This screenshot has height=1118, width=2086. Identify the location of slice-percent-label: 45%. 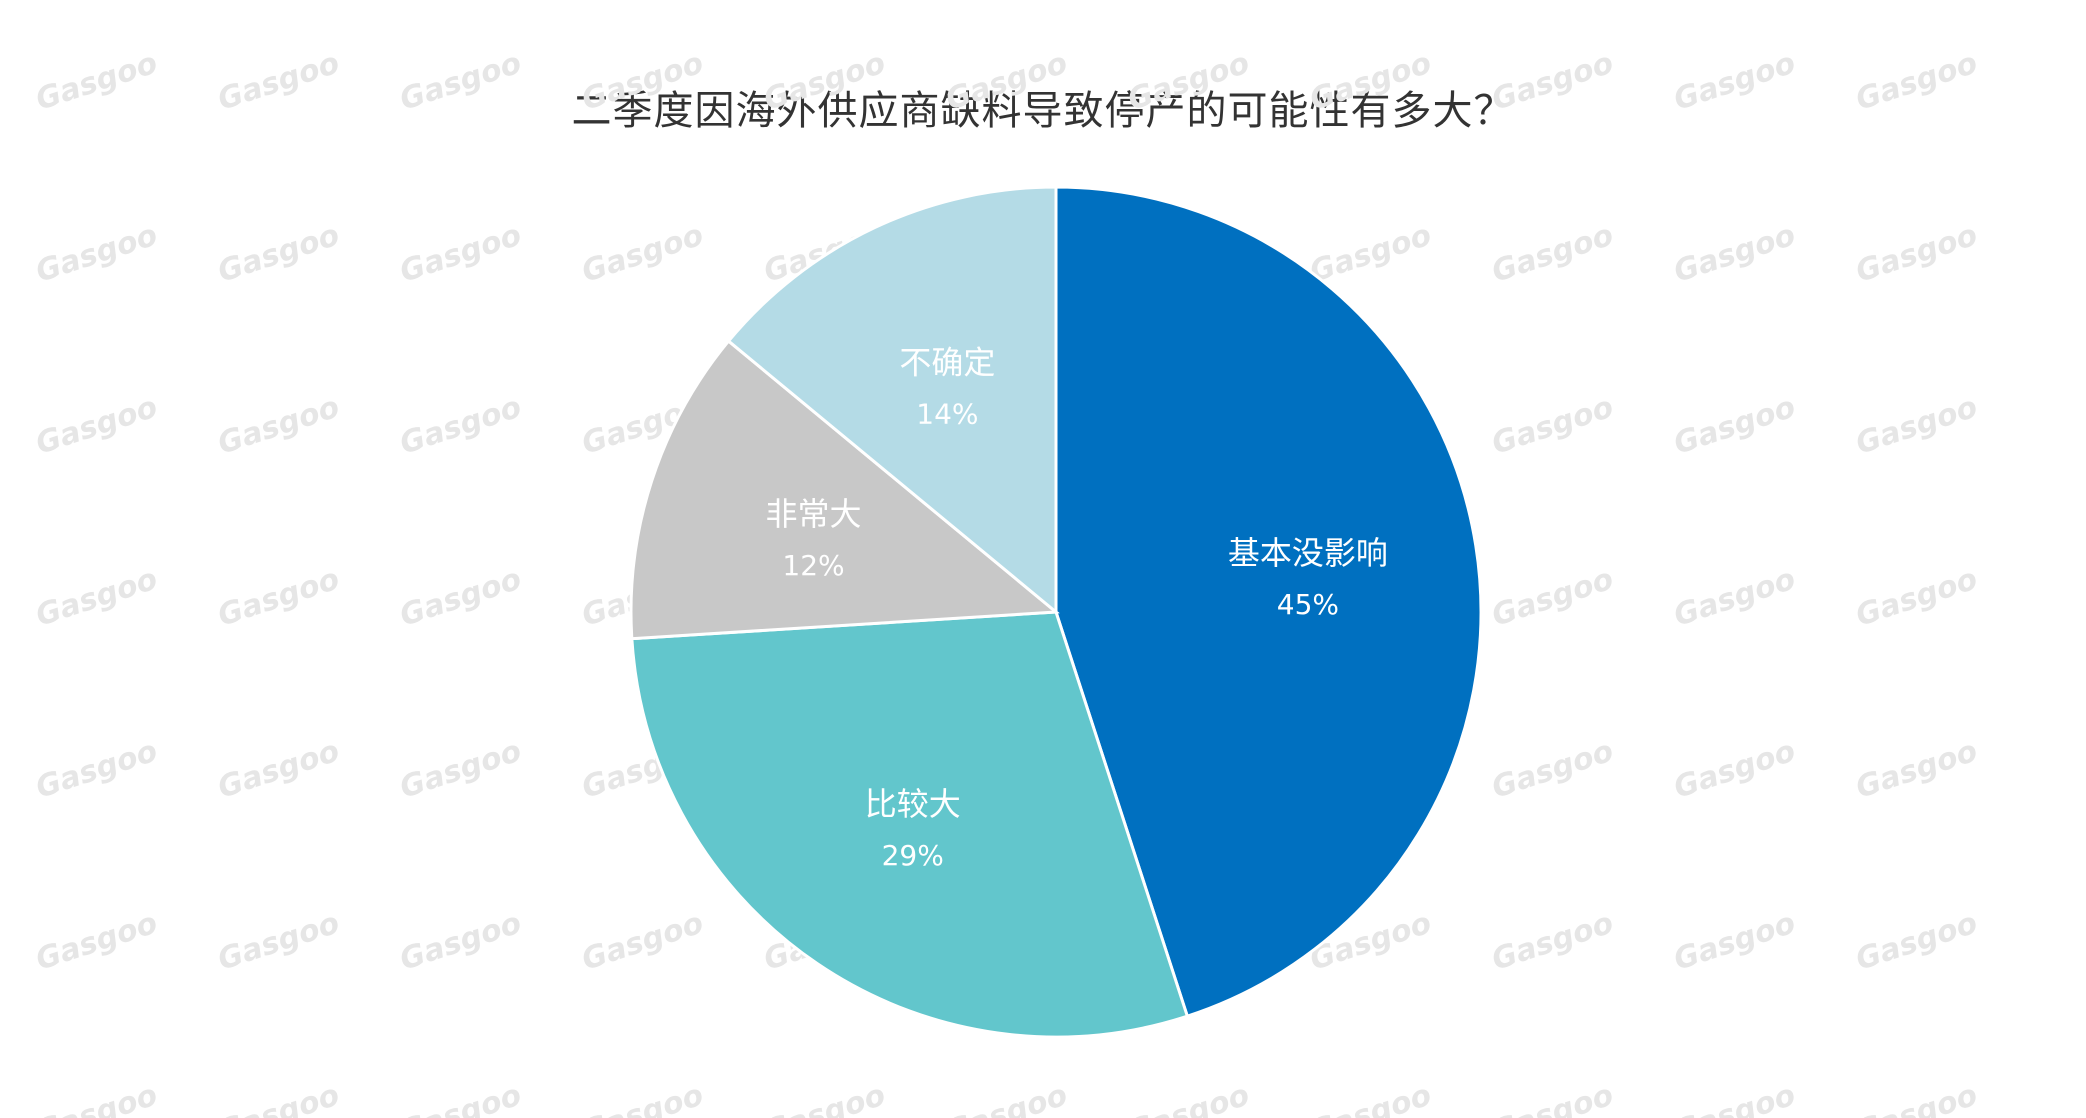
(1308, 604).